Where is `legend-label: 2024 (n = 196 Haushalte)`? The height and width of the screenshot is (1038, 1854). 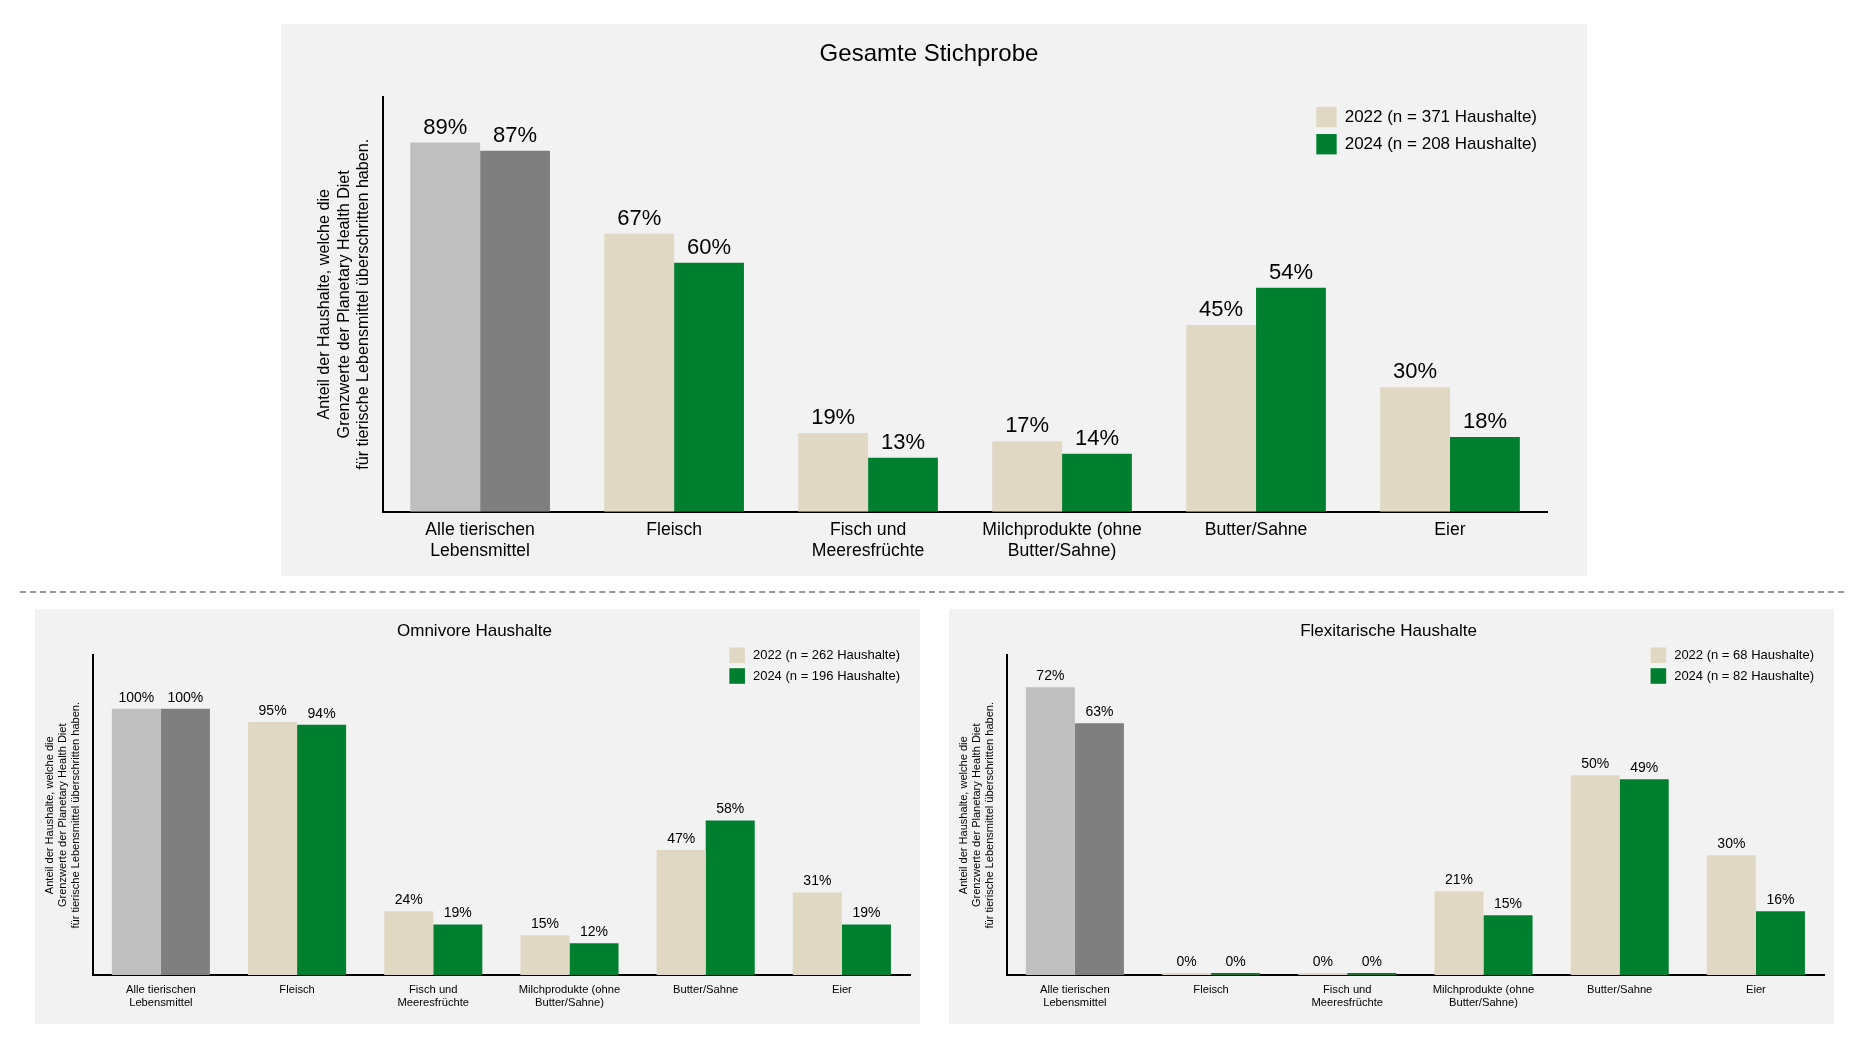
legend-label: 2024 (n = 196 Haushalte) is located at coordinates (826, 675).